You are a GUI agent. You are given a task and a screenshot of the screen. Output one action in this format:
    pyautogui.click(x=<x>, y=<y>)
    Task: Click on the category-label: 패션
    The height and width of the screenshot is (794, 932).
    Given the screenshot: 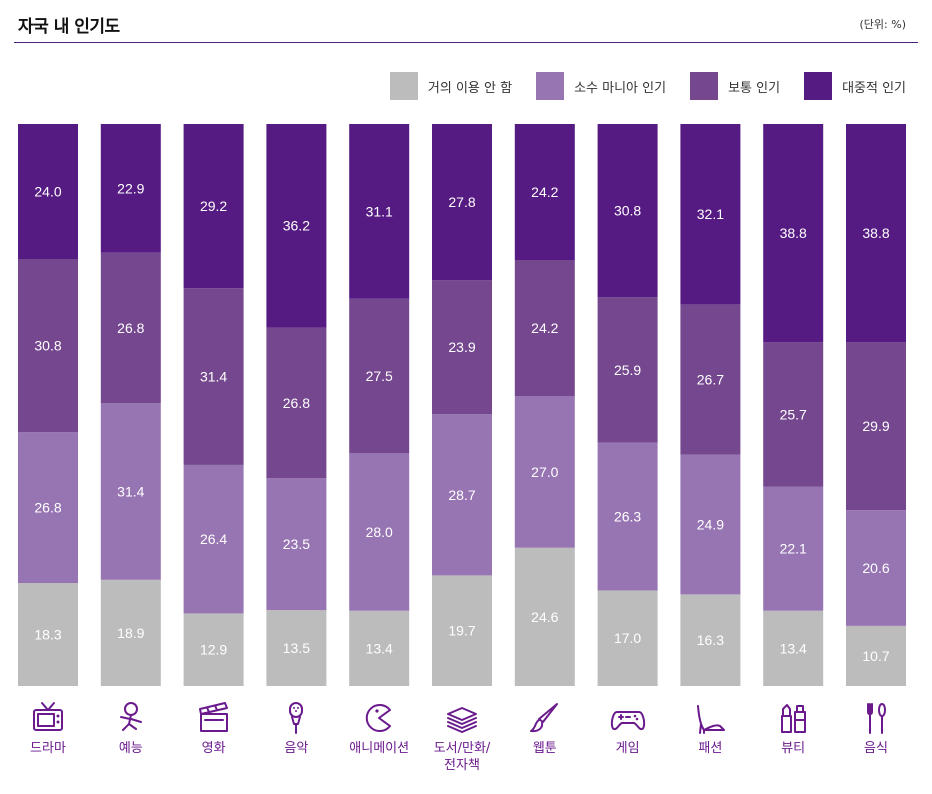 What is the action you would take?
    pyautogui.click(x=710, y=748)
    